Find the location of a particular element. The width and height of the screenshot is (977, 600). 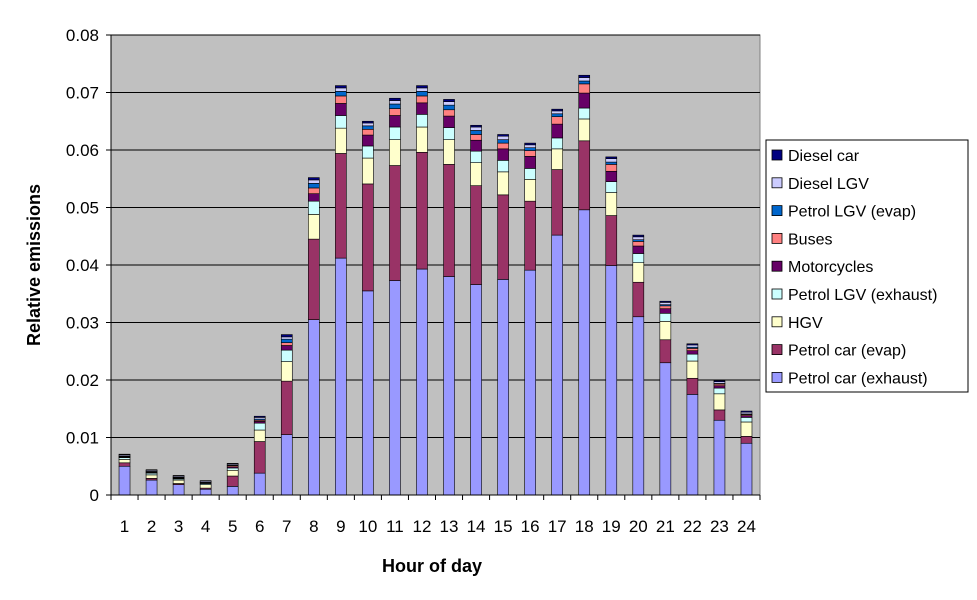

y-tick-label: 0.07 is located at coordinates (82, 93).